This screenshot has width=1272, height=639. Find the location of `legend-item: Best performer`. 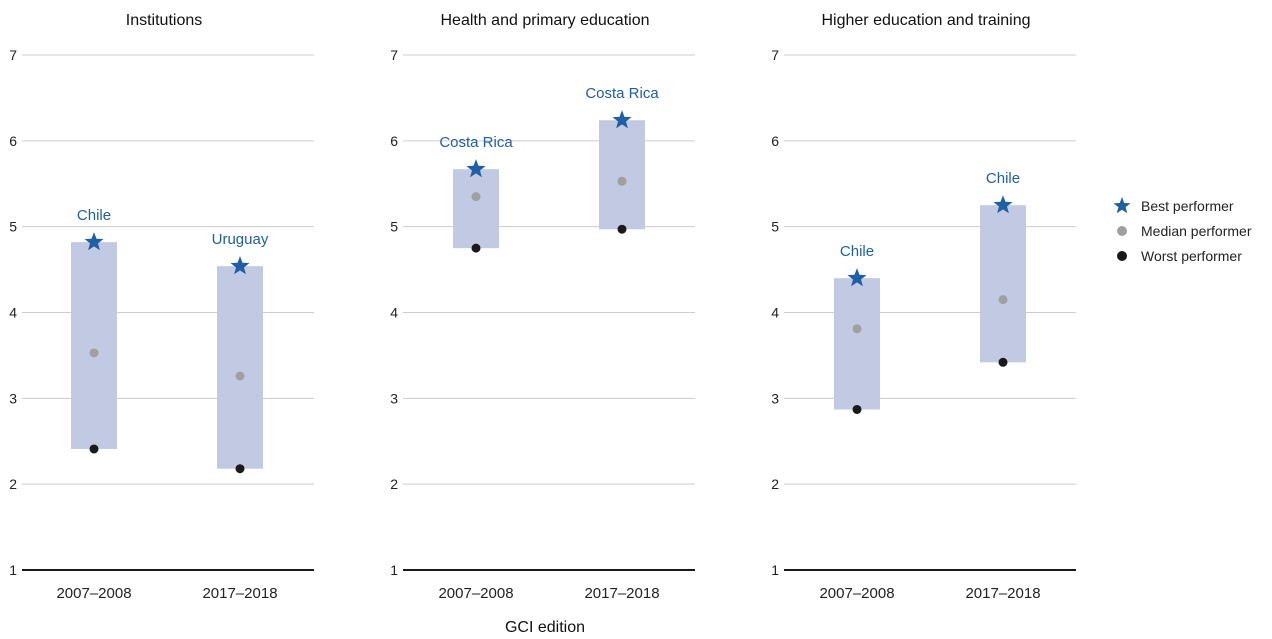

legend-item: Best performer is located at coordinates (1173, 205).